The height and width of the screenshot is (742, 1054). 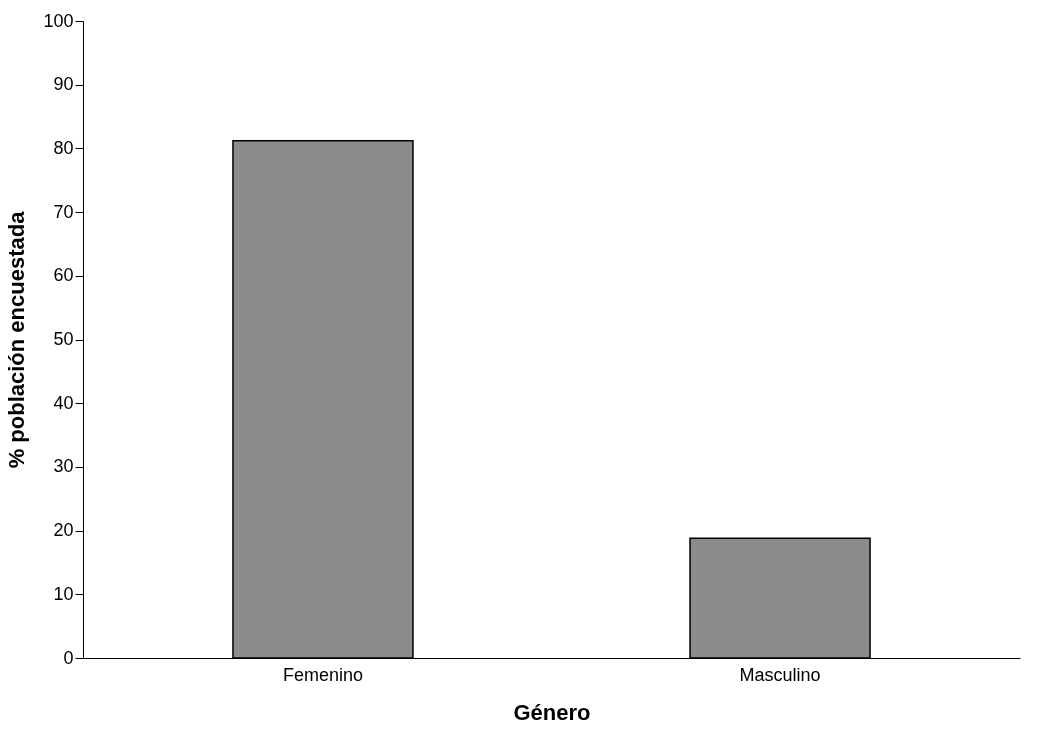 What do you see at coordinates (63, 84) in the screenshot?
I see `y-tick-label: 90` at bounding box center [63, 84].